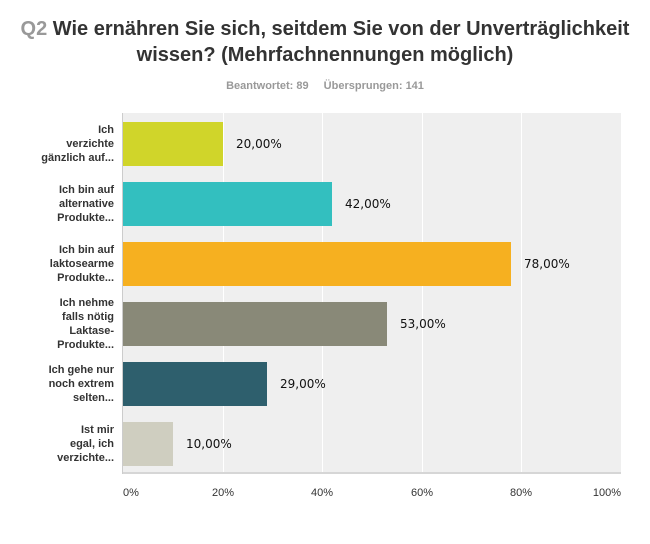 This screenshot has height=544, width=650. Describe the element at coordinates (209, 444) in the screenshot. I see `bar-value-label: 10,00%` at that location.